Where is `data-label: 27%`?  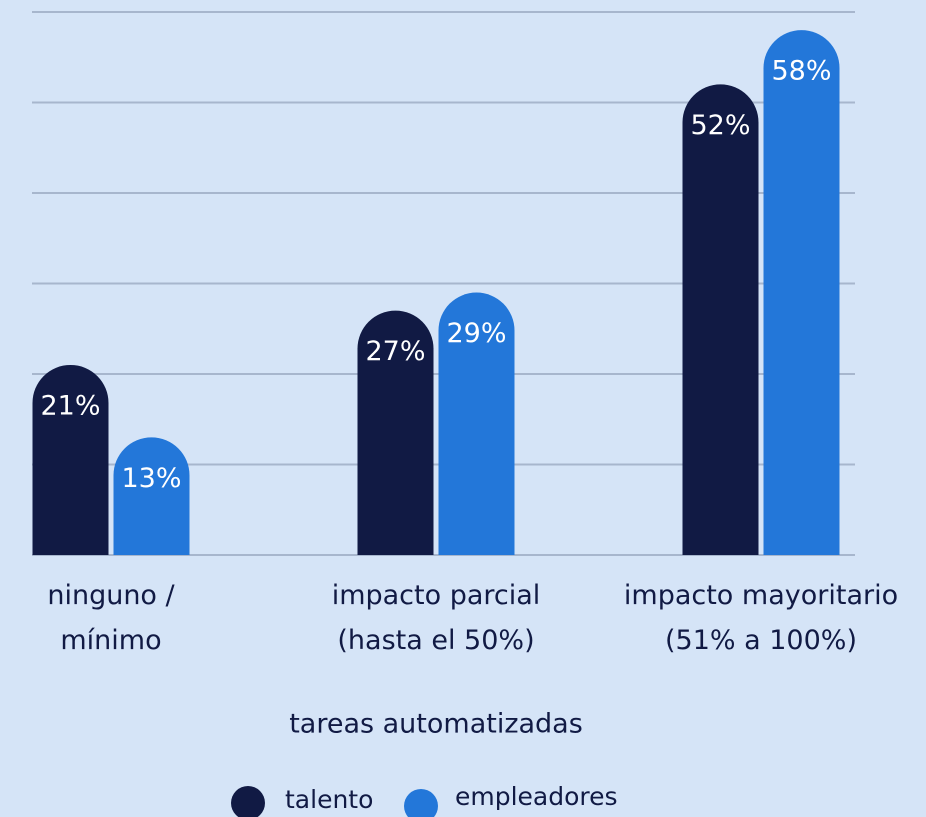 data-label: 27% is located at coordinates (395, 351).